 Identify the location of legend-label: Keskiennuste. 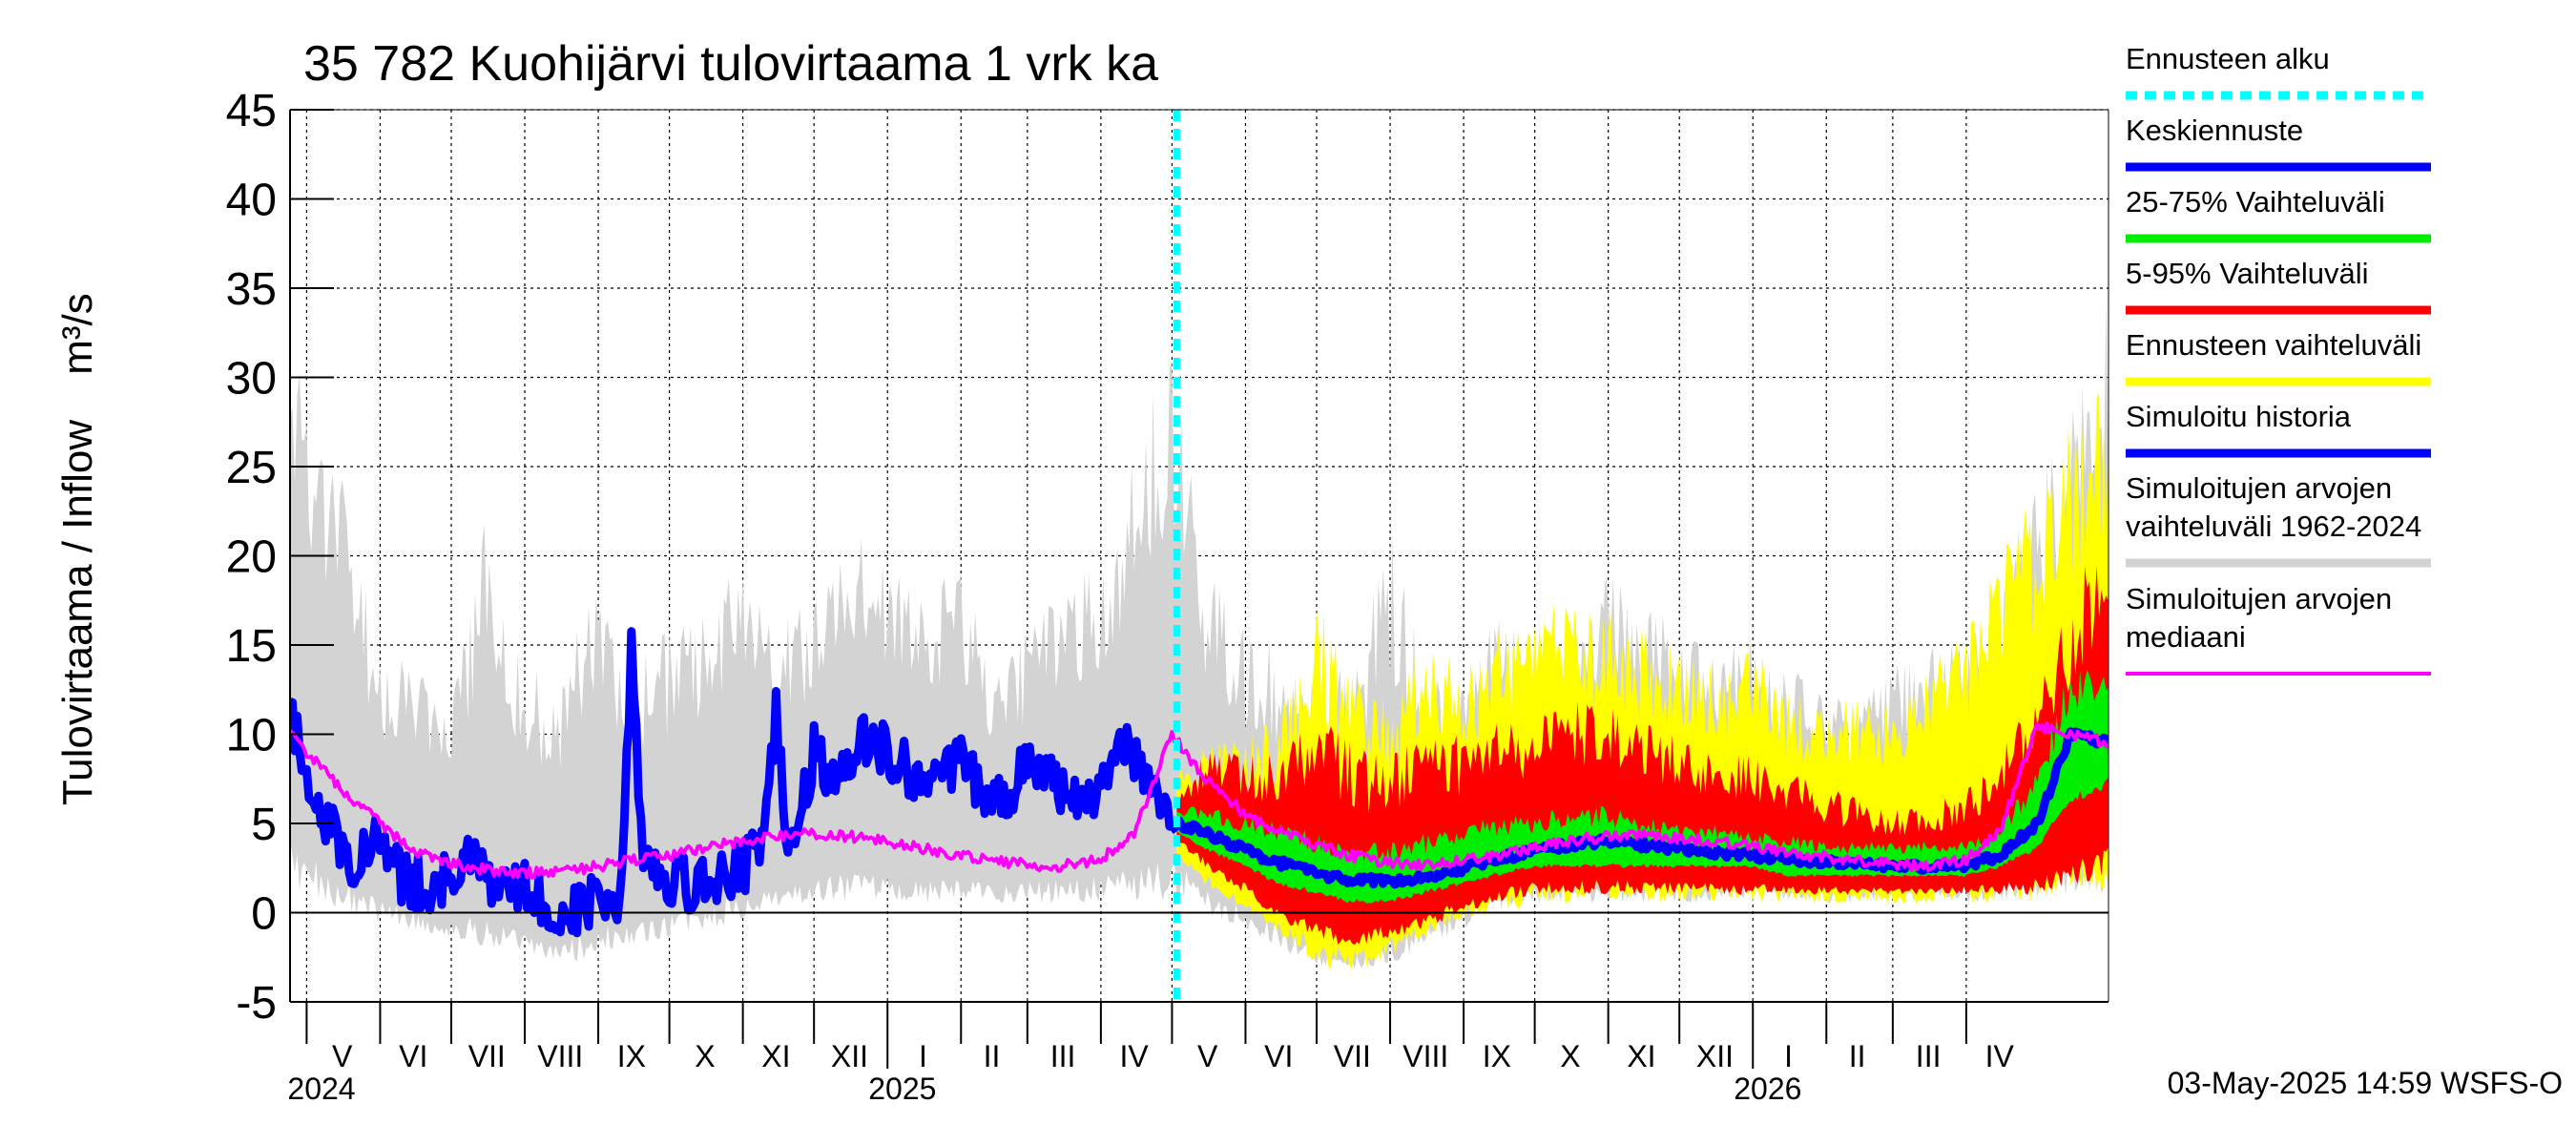
(2214, 131).